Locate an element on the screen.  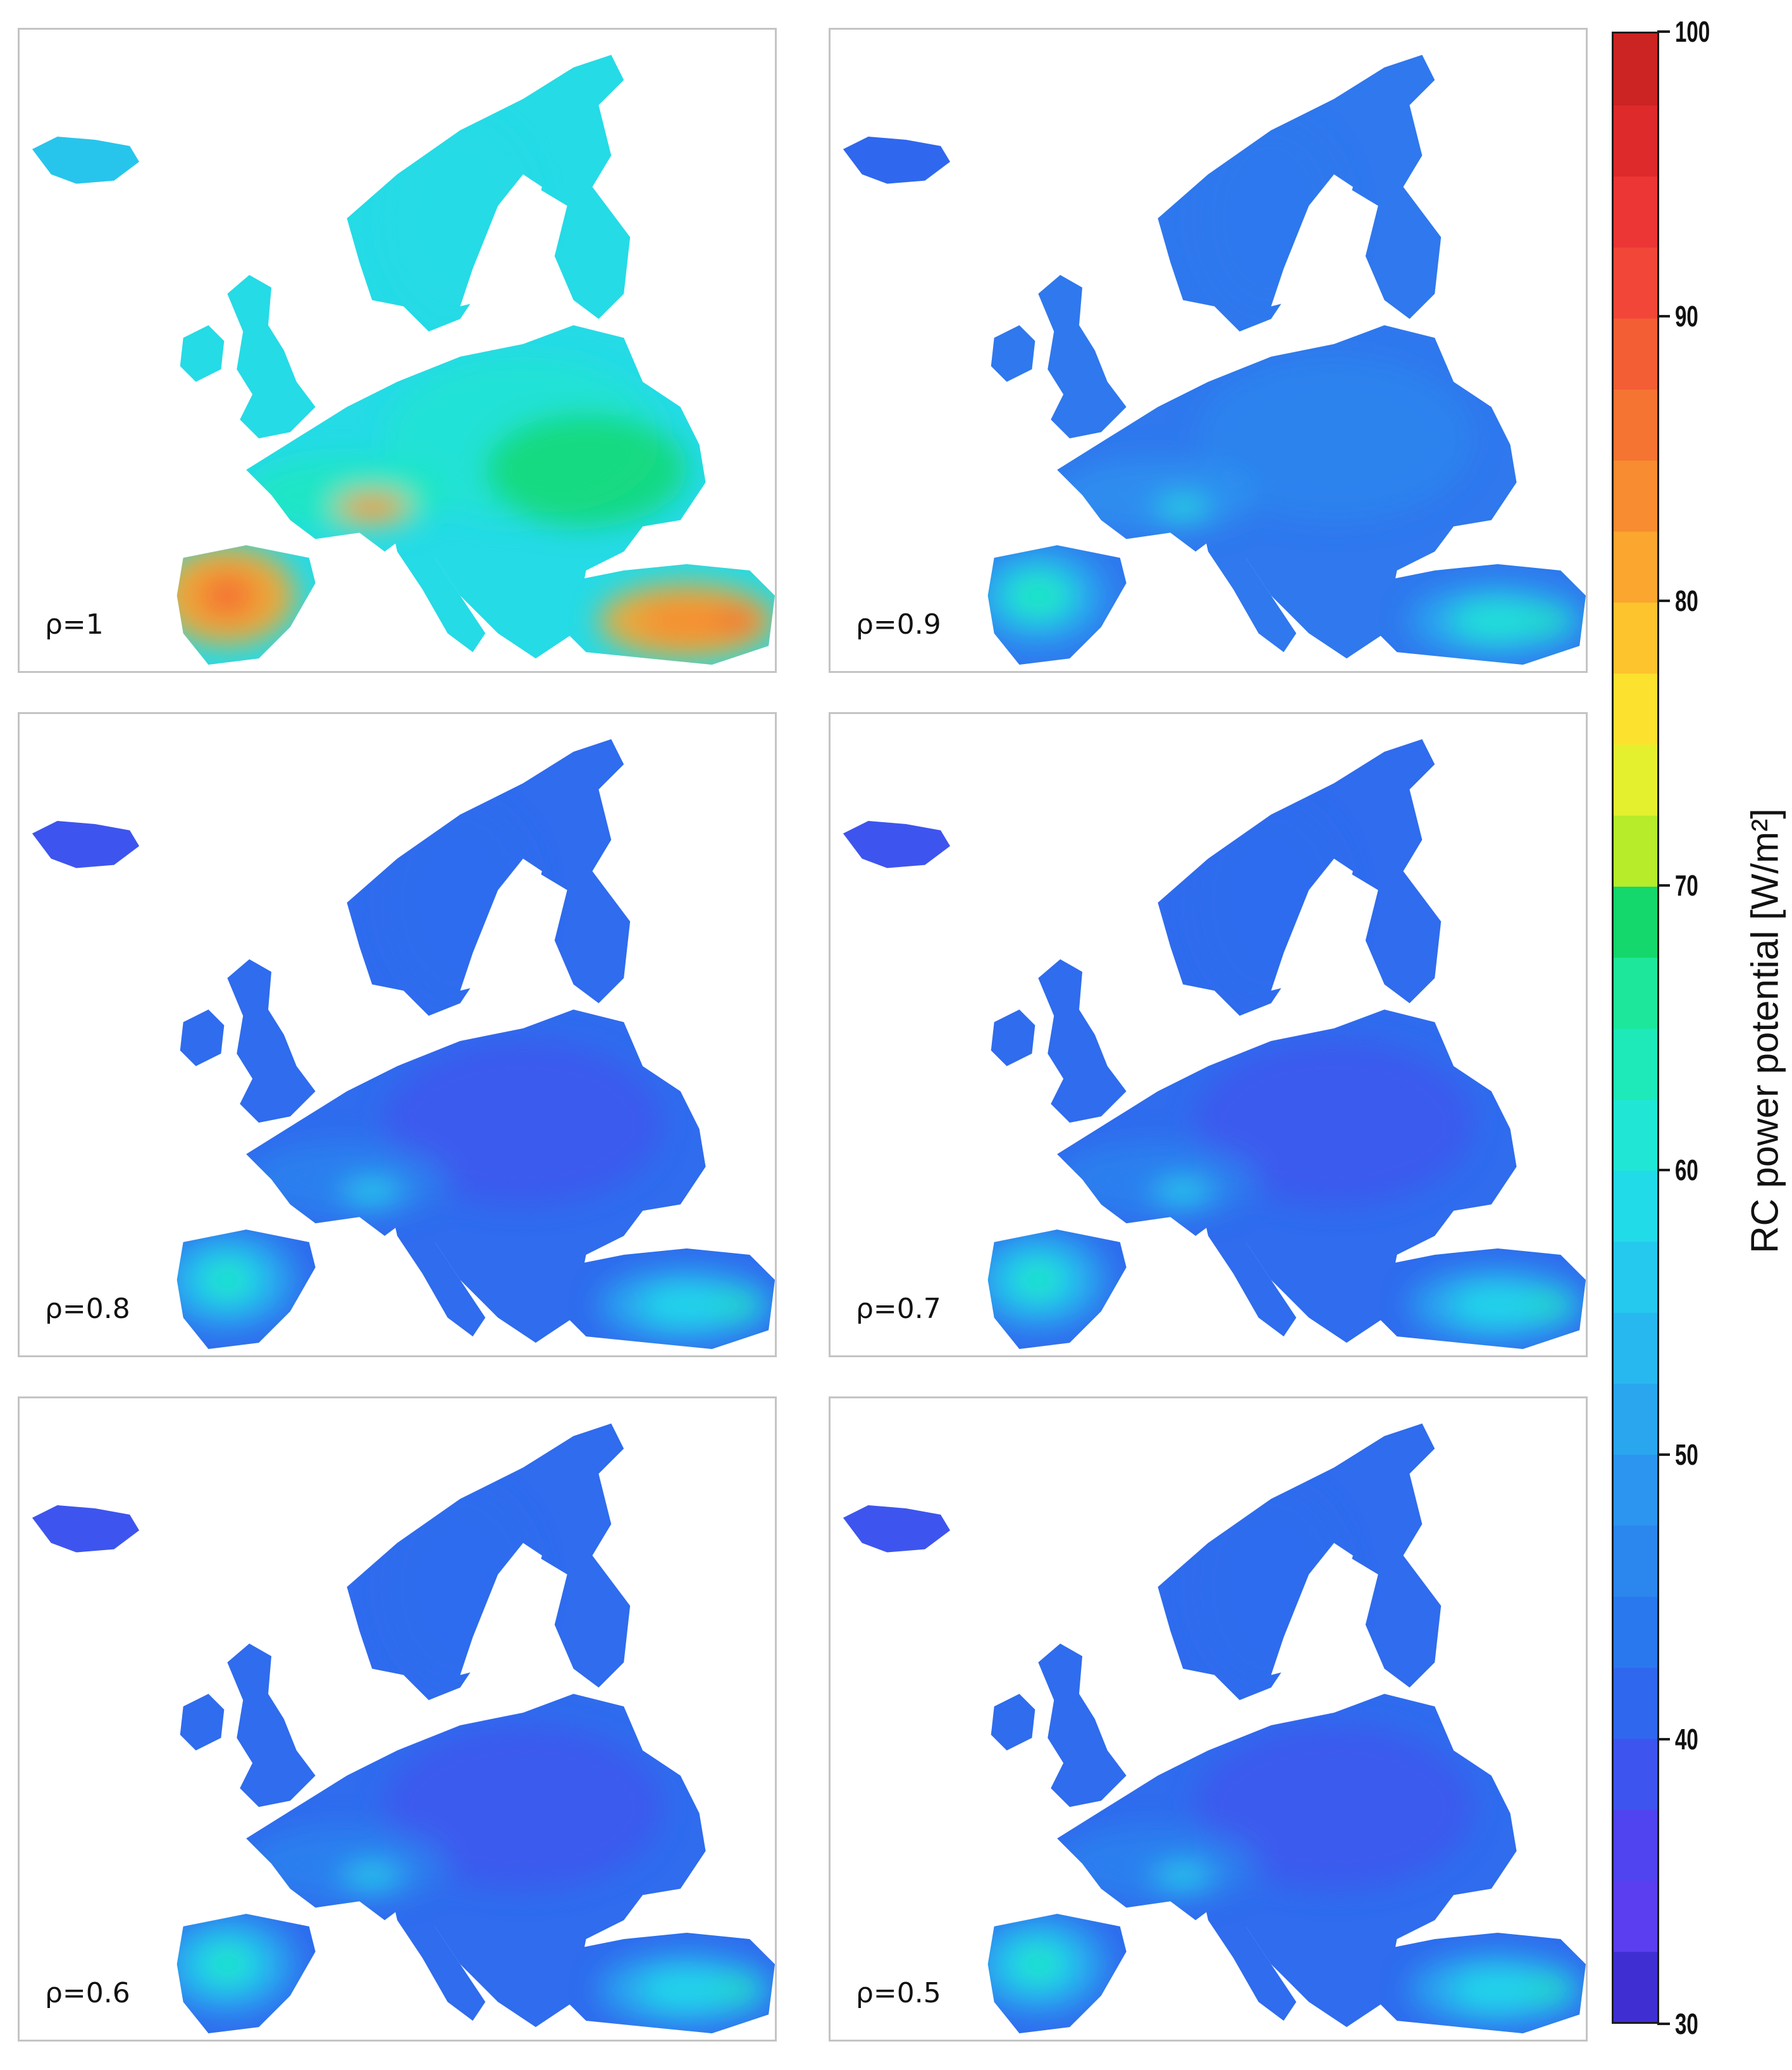
map-panel: ρ=0.5 is located at coordinates (1208, 1719).